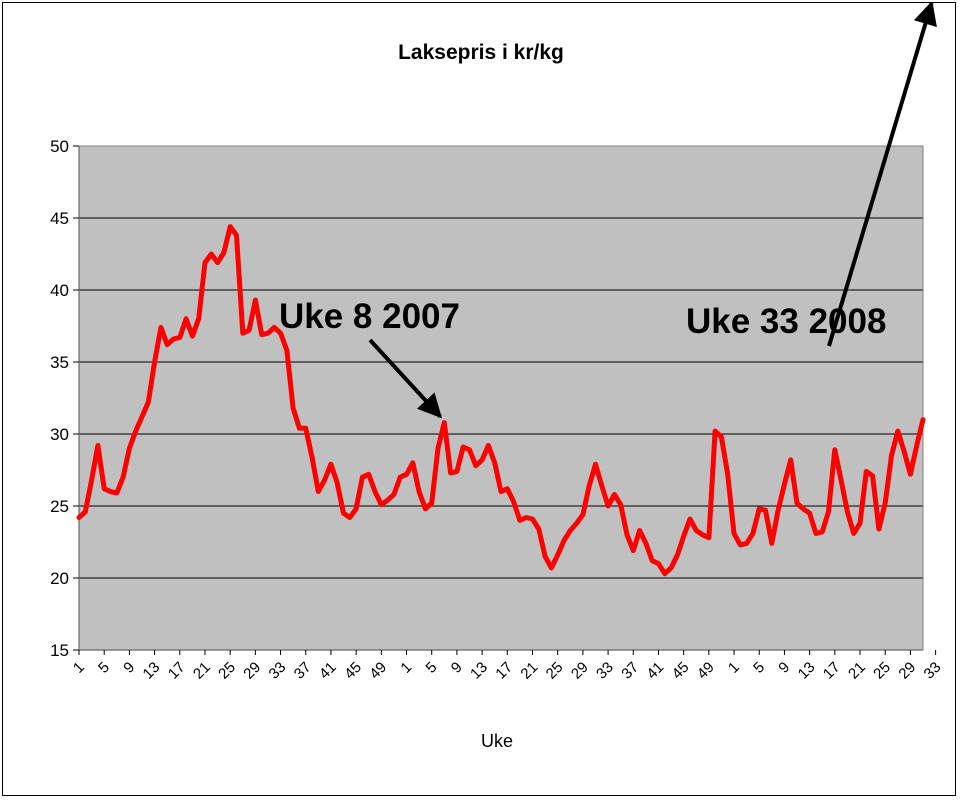 This screenshot has width=960, height=800. I want to click on annotation-label: Uke 8 2007, so click(369, 316).